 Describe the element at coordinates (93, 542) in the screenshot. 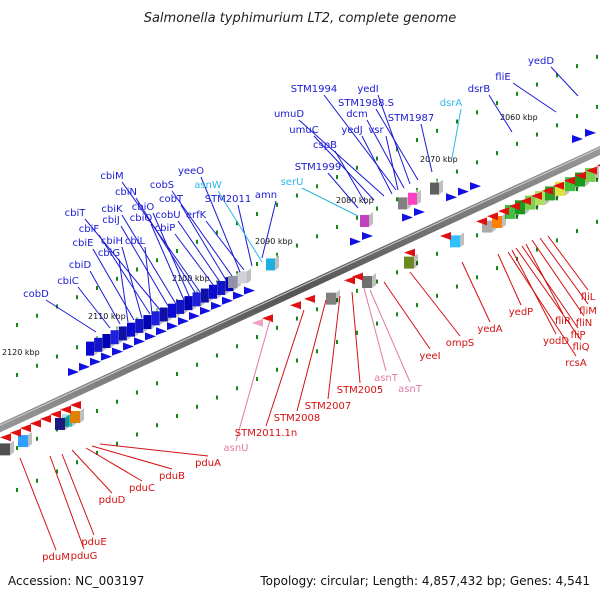

I see `gene-label: pduE` at that location.